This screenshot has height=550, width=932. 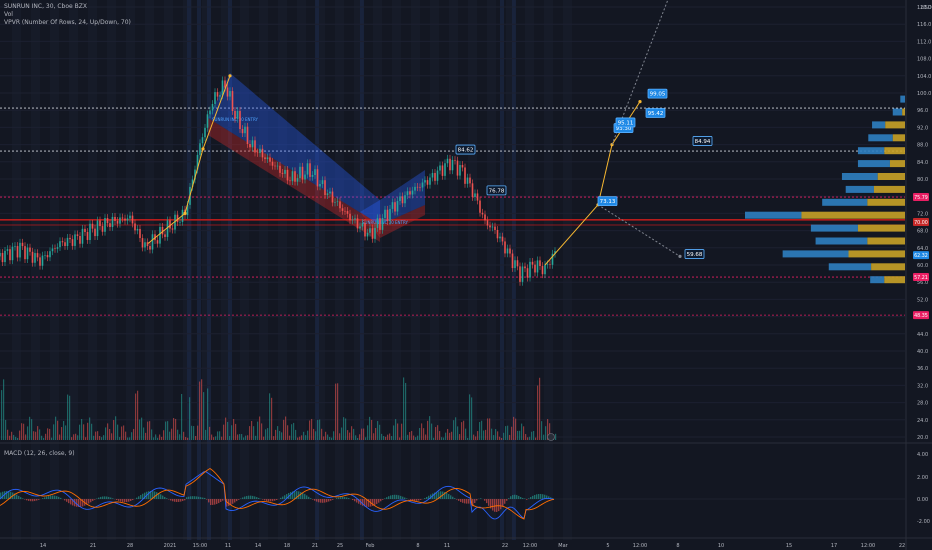 What do you see at coordinates (922, 232) in the screenshot?
I see `price-tick-label: 68.0` at bounding box center [922, 232].